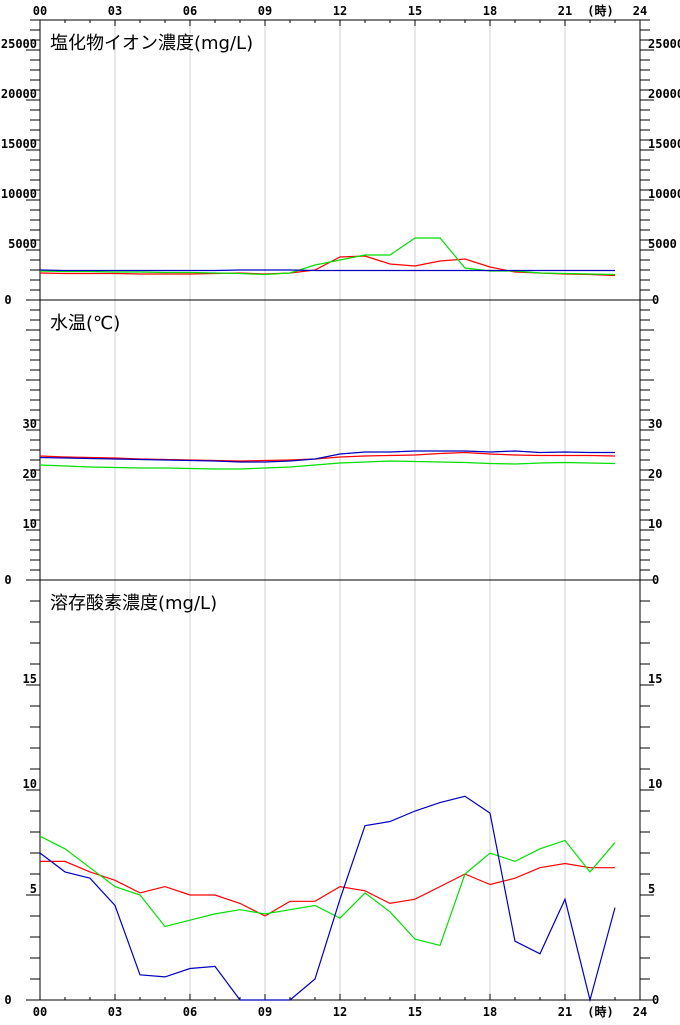 The height and width of the screenshot is (1025, 680). Describe the element at coordinates (655, 474) in the screenshot. I see `y-tick-label-right: 20` at that location.